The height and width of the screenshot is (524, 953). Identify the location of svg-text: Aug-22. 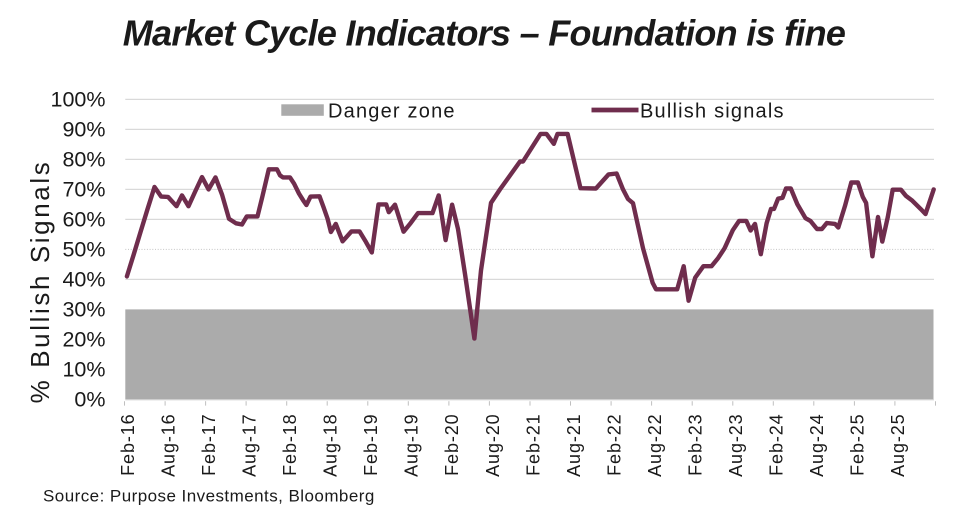
(655, 444).